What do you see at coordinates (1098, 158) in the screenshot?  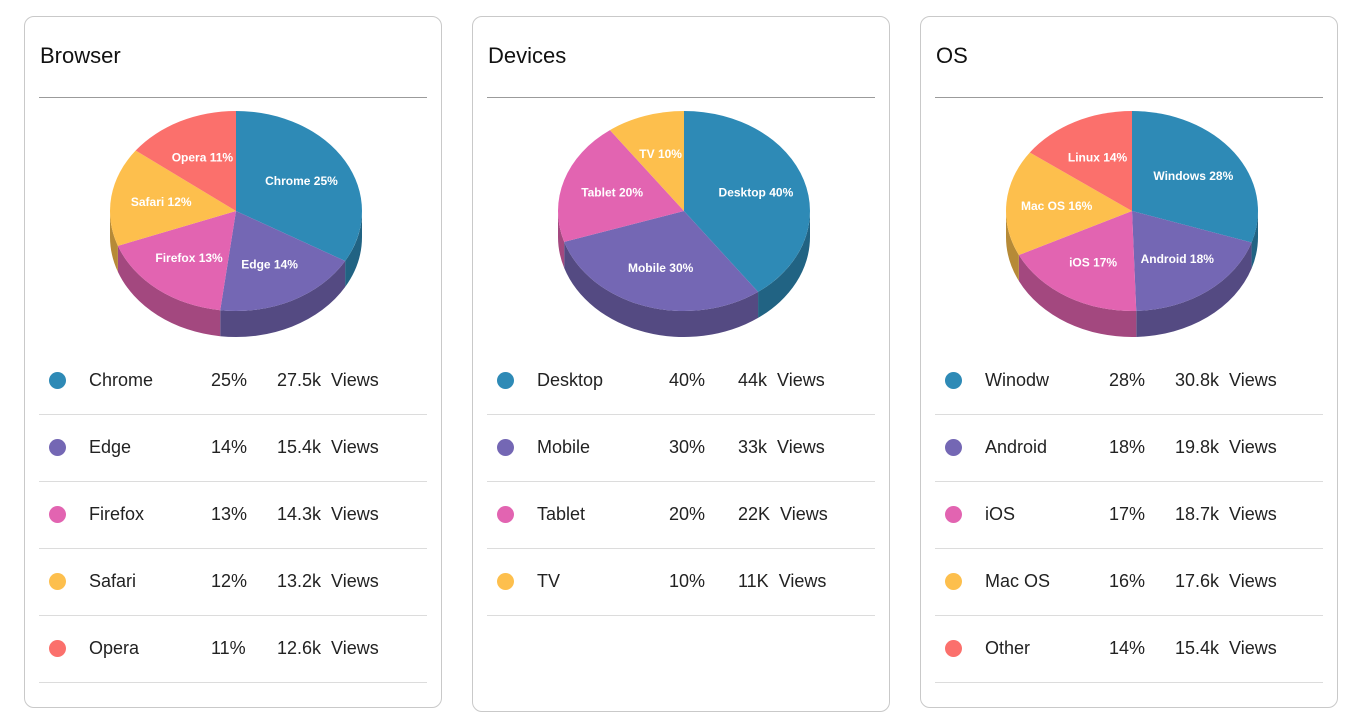 I see `slice-label: Linux 14%` at bounding box center [1098, 158].